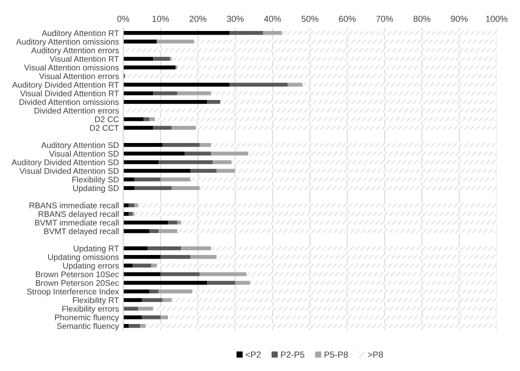  I want to click on legend-label: >P8, so click(375, 354).